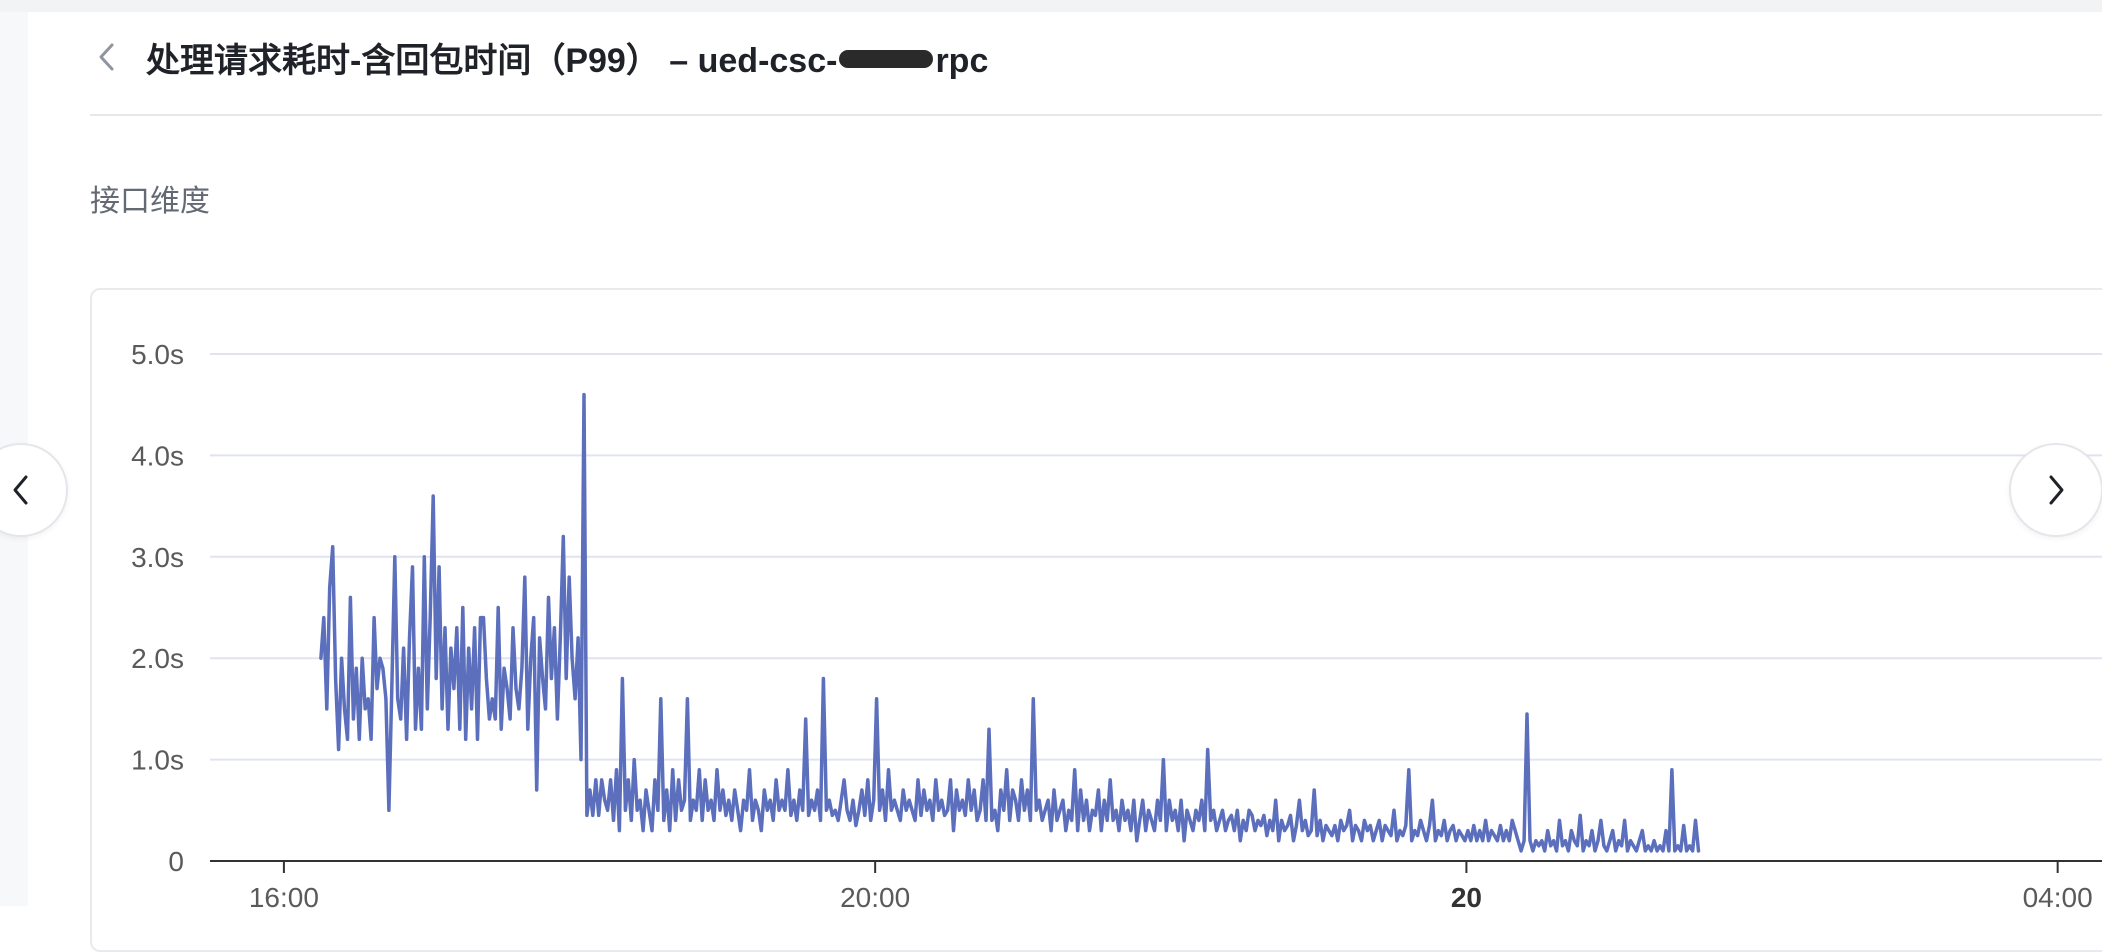 The width and height of the screenshot is (2102, 952). Describe the element at coordinates (1051, 6) in the screenshot. I see `top-bar` at that location.